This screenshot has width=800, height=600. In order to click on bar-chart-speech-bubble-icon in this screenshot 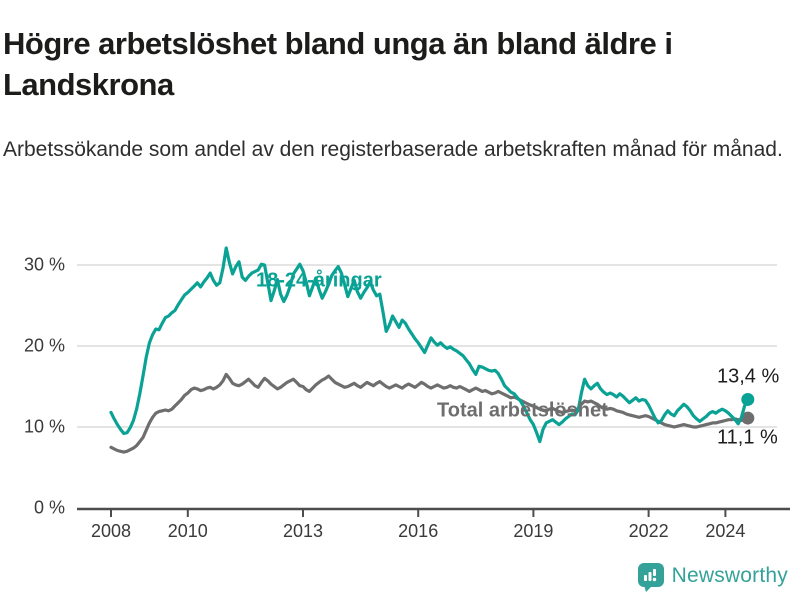, I will do `click(650, 577)`.